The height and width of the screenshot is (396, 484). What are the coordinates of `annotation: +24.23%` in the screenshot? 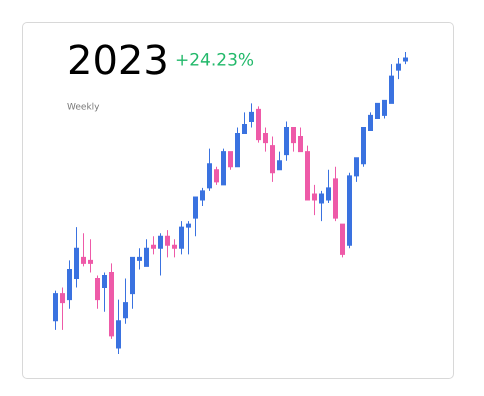 It's located at (214, 60).